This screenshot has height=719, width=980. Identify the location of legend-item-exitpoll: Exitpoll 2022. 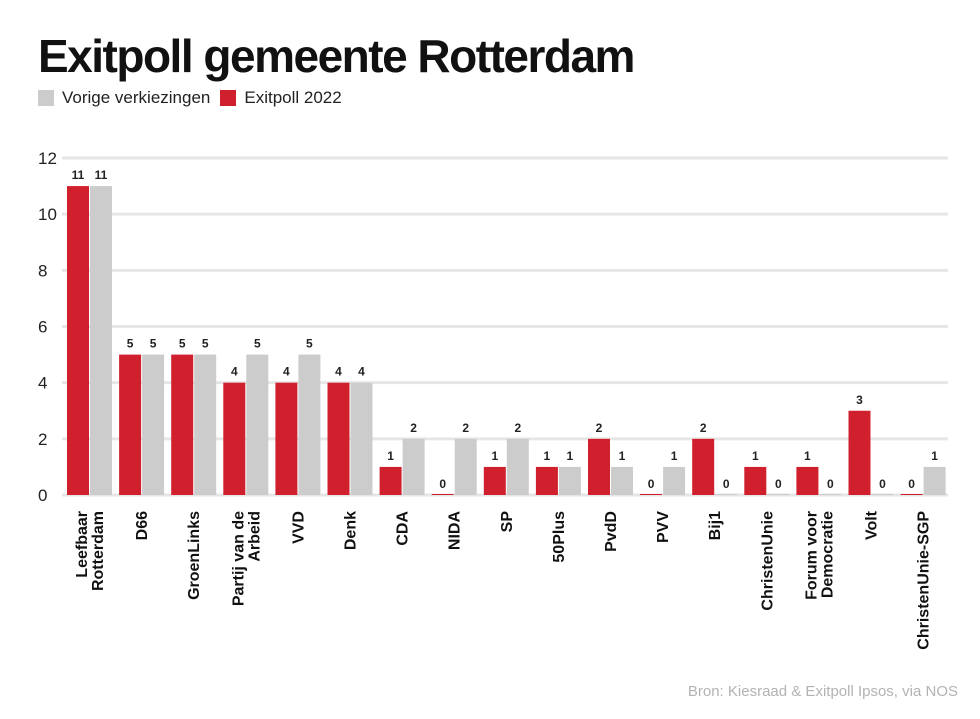
(281, 98).